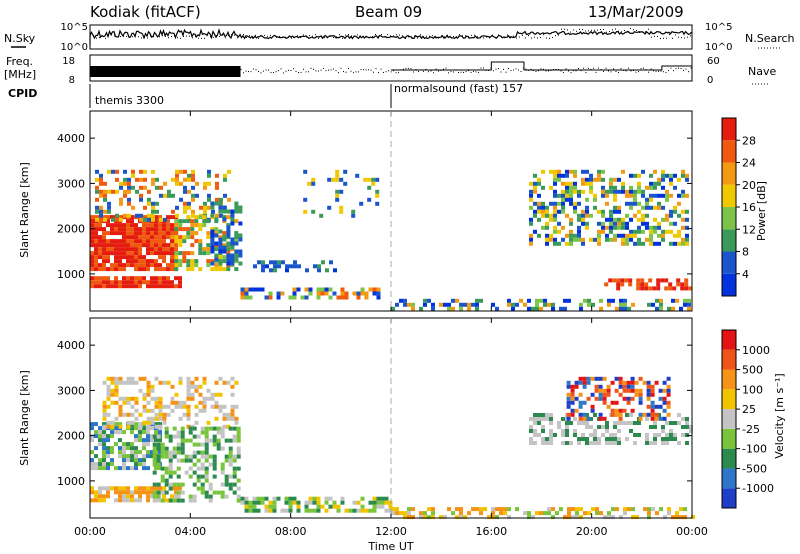 This screenshot has height=554, width=800. I want to click on colorbar-tick-label: -100, so click(754, 449).